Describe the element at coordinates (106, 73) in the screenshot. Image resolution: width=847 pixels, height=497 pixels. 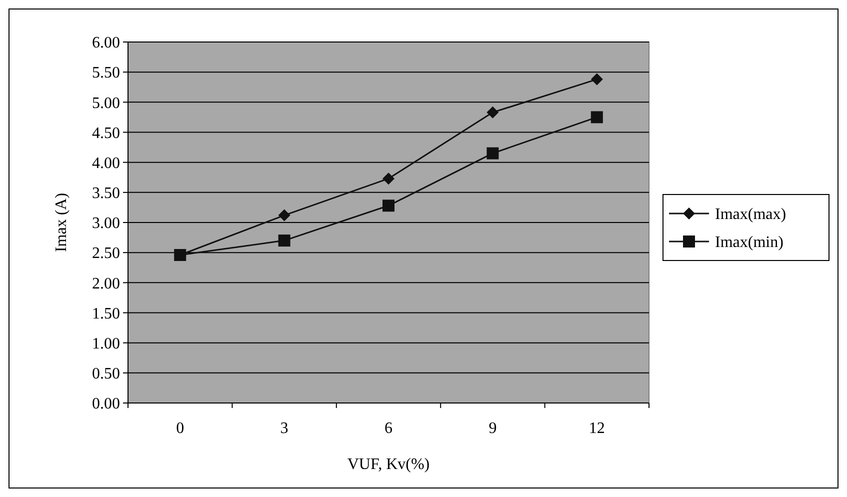
I see `y-tick-label: 5.50` at that location.